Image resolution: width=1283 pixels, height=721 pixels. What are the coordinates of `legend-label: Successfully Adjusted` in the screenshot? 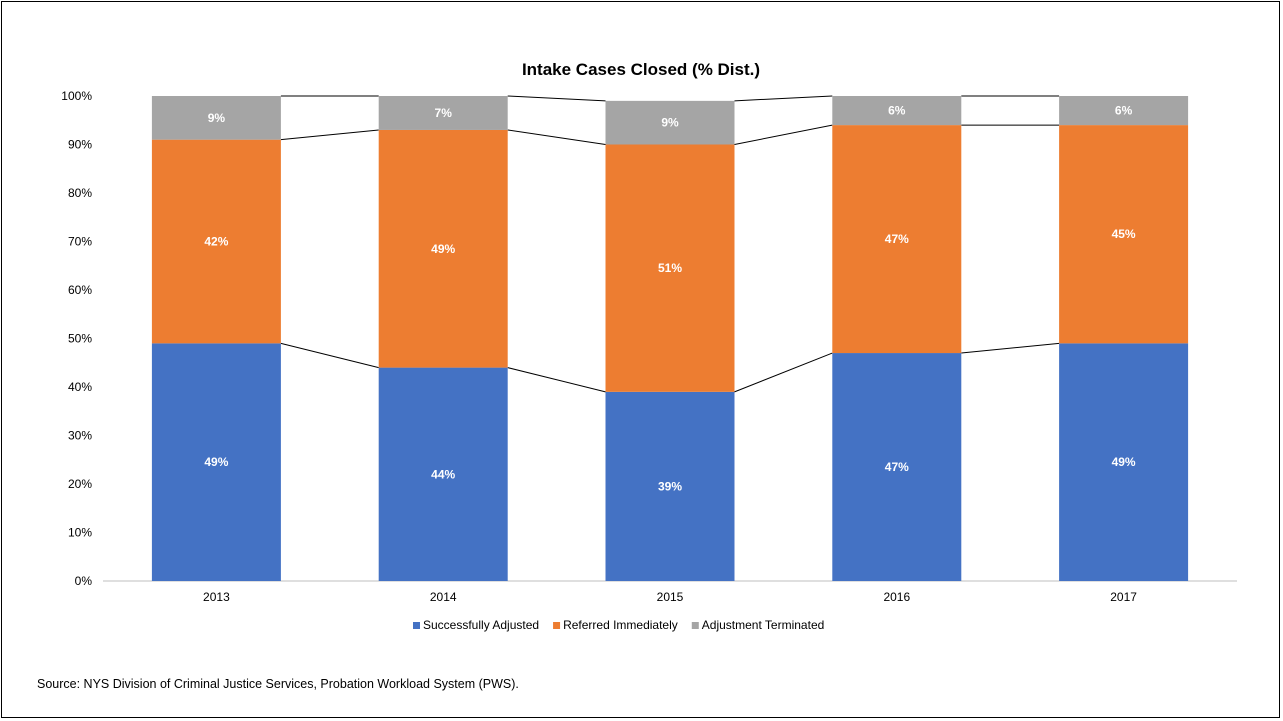 It's located at (481, 625).